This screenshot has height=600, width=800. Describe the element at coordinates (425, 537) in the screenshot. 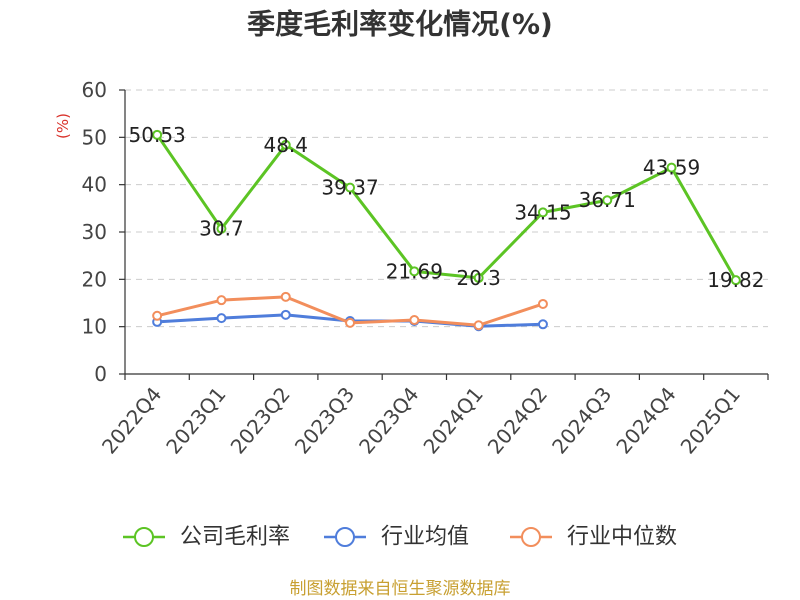

I see `legend-label: 行业均值` at that location.